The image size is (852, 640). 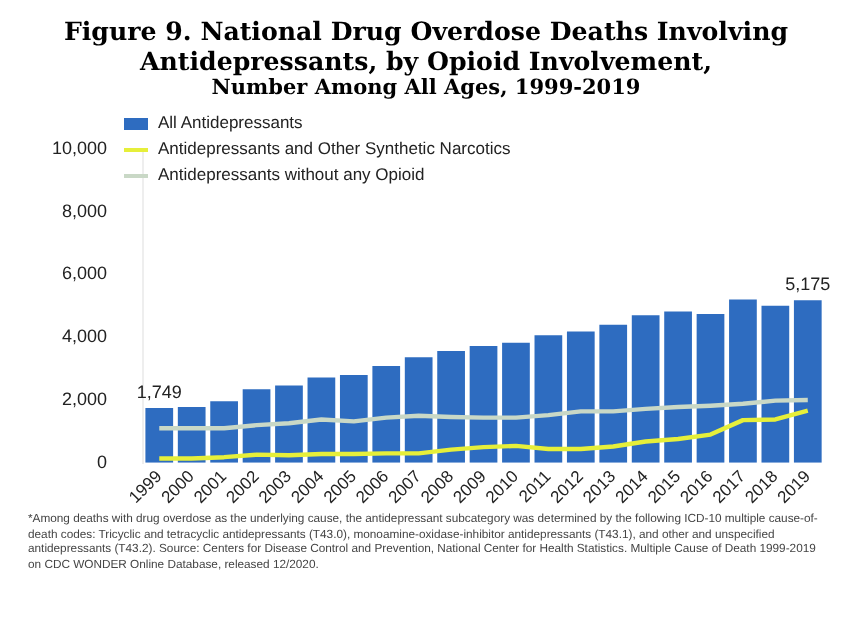 I want to click on legend-label: Antidepressants without any Opioid, so click(x=291, y=175).